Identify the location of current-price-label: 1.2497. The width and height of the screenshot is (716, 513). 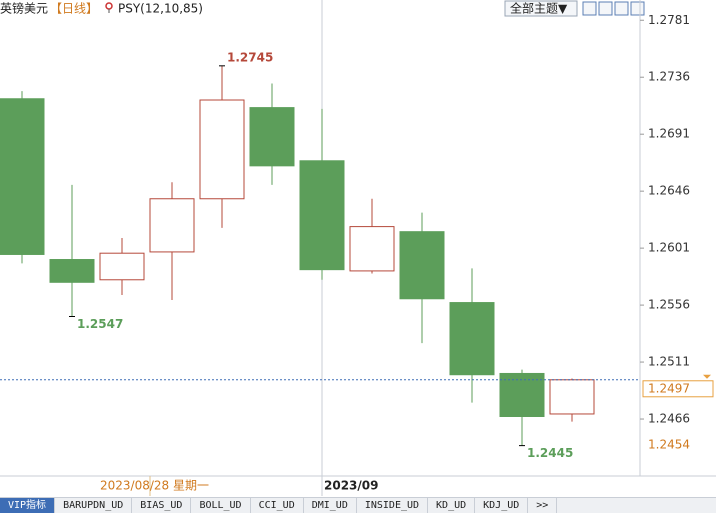
(669, 388).